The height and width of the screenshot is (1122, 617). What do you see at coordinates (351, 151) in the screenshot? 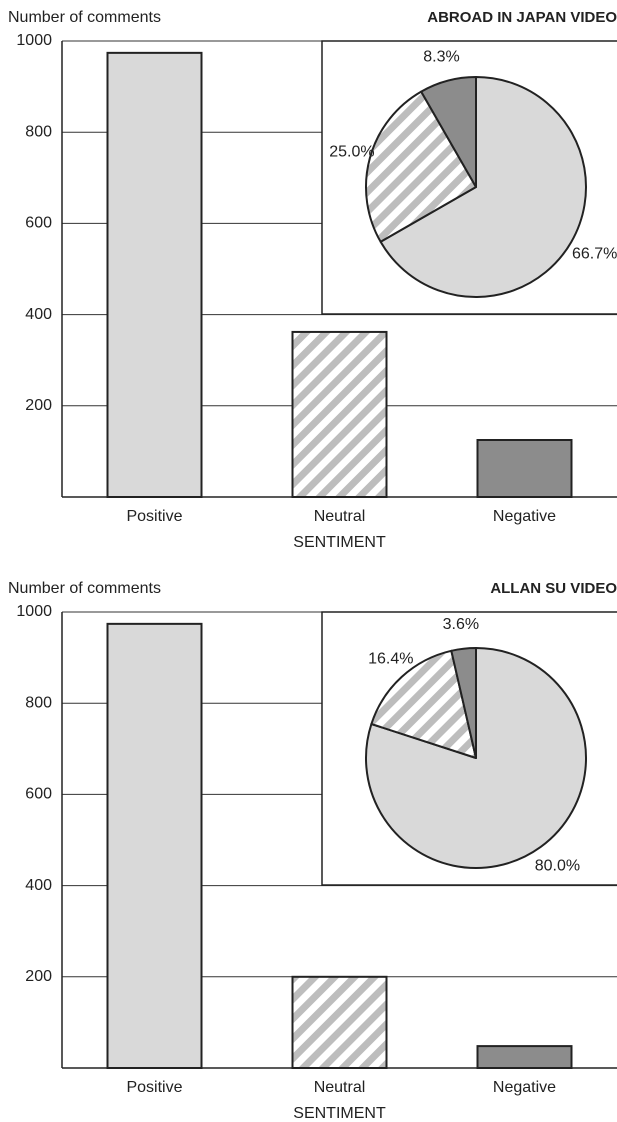
I see `pie-label: 25.0%` at bounding box center [351, 151].